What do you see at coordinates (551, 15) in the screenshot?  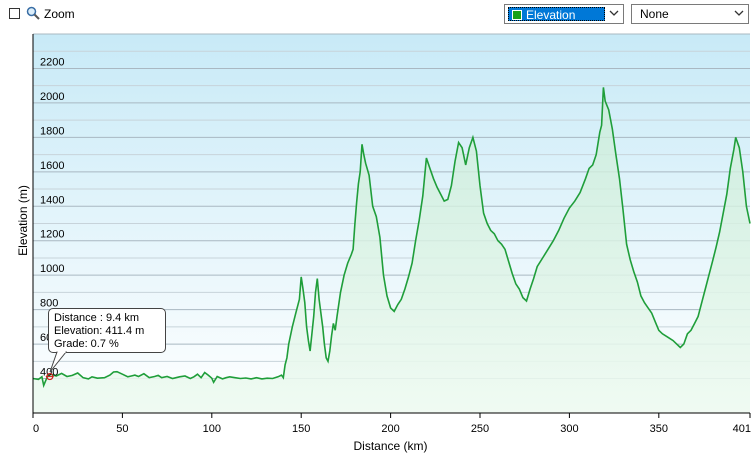 I see `metric-select-value: Elevation` at bounding box center [551, 15].